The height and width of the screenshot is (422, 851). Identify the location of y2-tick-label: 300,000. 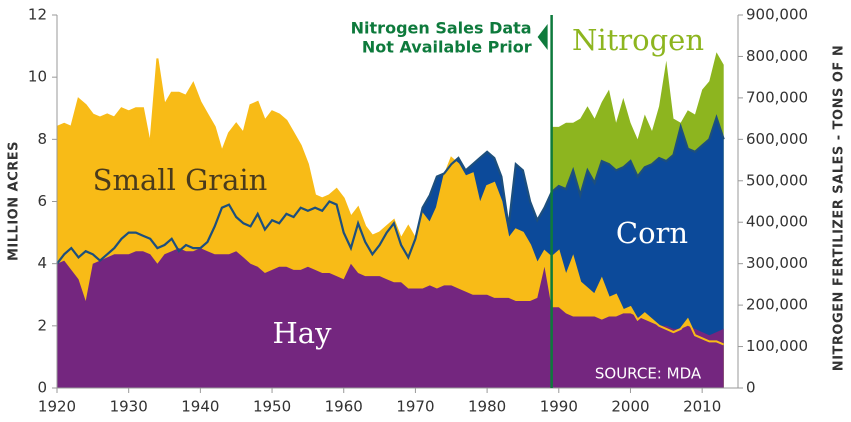
(777, 263).